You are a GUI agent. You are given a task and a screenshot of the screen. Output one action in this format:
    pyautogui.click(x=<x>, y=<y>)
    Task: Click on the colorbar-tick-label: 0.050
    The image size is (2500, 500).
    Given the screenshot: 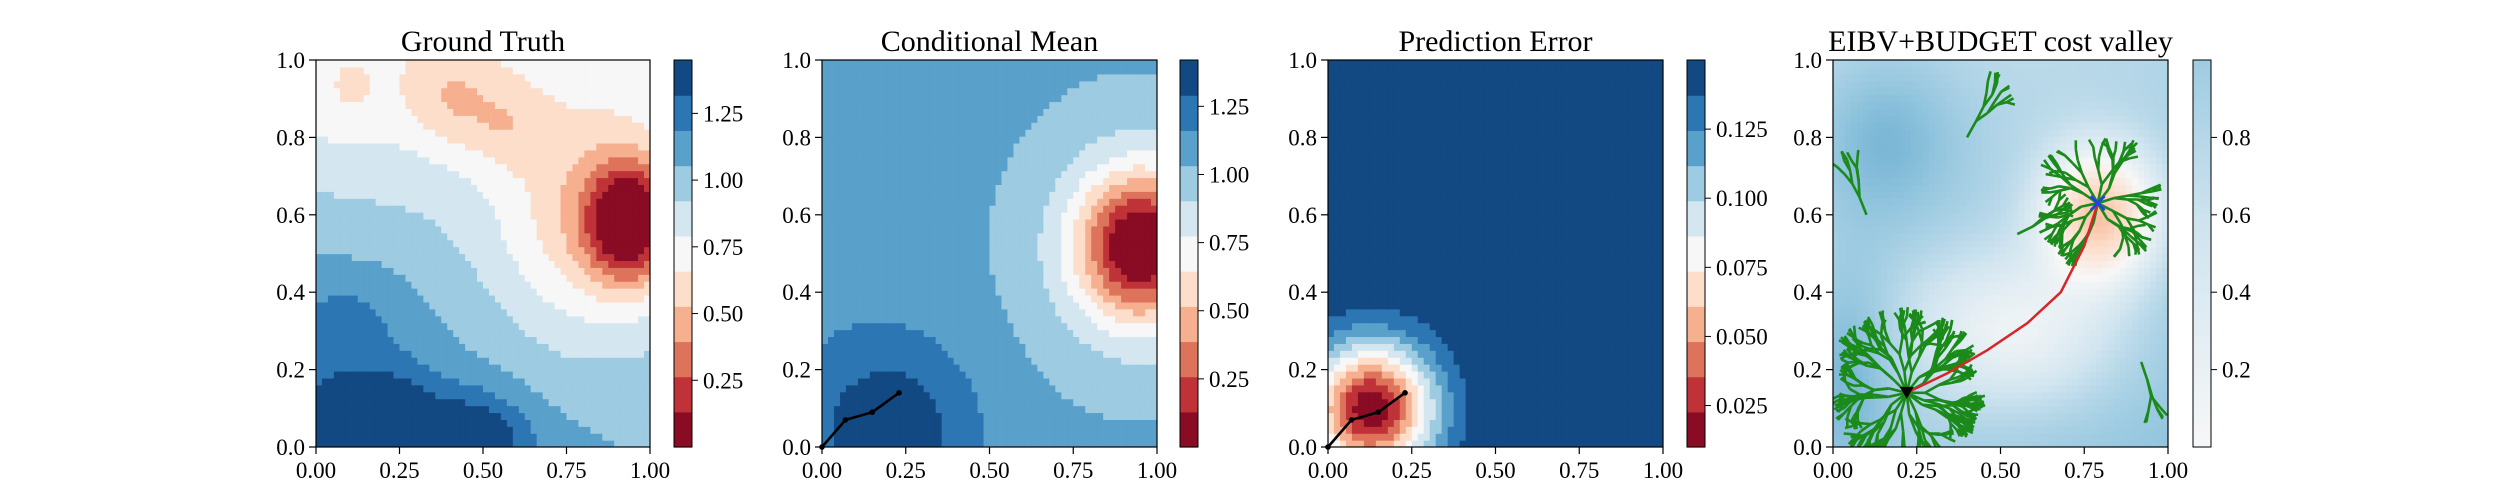 What is the action you would take?
    pyautogui.click(x=1742, y=336)
    